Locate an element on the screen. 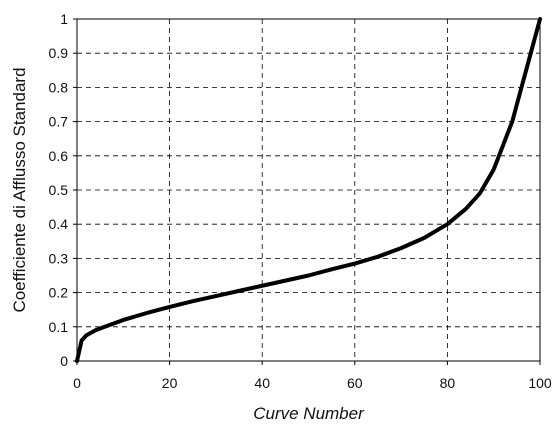  y-tick-label: 0 is located at coordinates (64, 361).